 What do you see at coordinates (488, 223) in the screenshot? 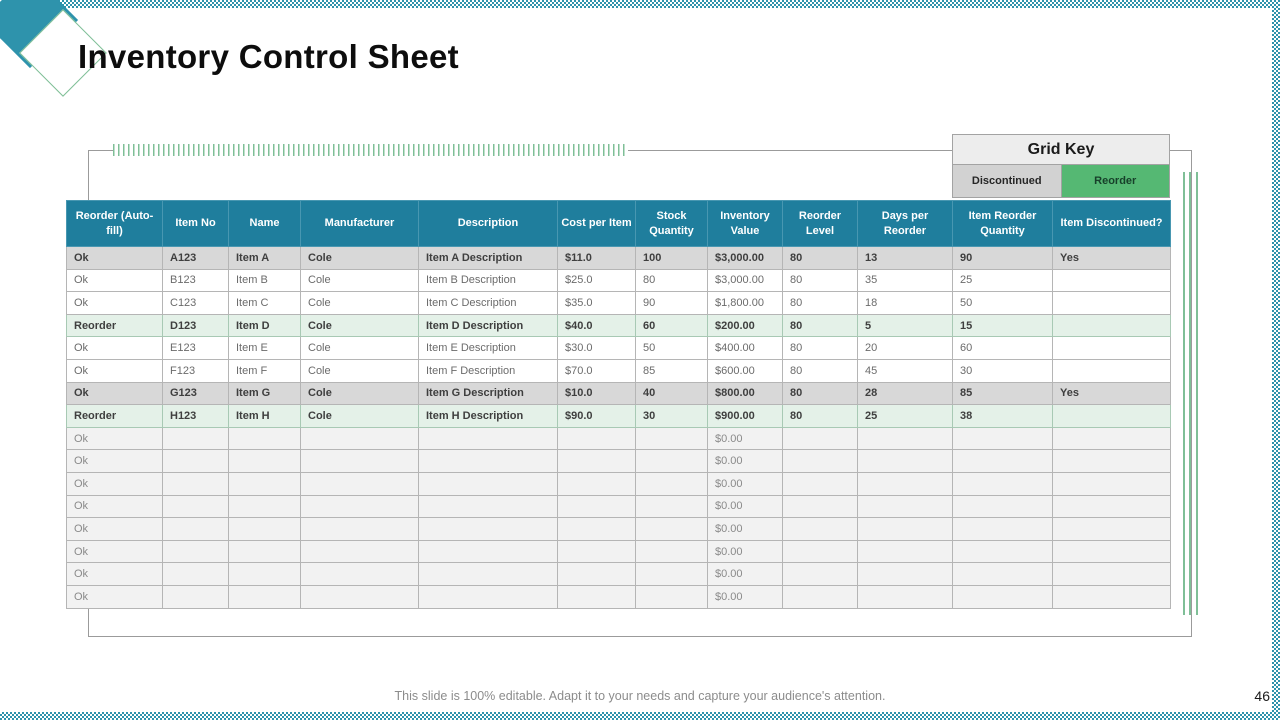
I see `column-header: Description` at bounding box center [488, 223].